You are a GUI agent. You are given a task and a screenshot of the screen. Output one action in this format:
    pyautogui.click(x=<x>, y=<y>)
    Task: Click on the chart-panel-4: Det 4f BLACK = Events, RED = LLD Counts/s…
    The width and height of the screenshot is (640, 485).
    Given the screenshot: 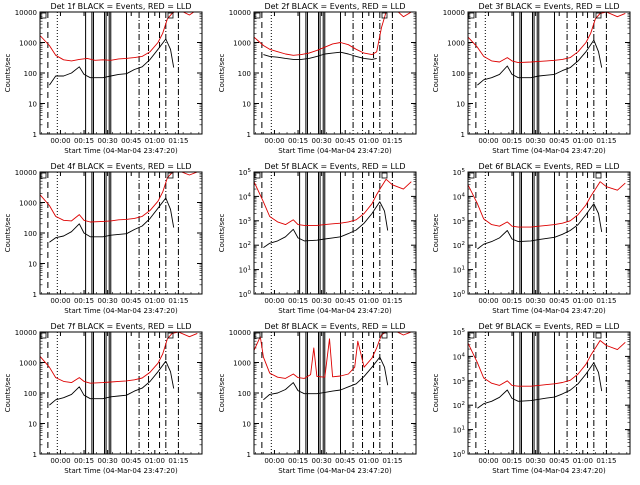 What is the action you would take?
    pyautogui.click(x=103, y=238)
    